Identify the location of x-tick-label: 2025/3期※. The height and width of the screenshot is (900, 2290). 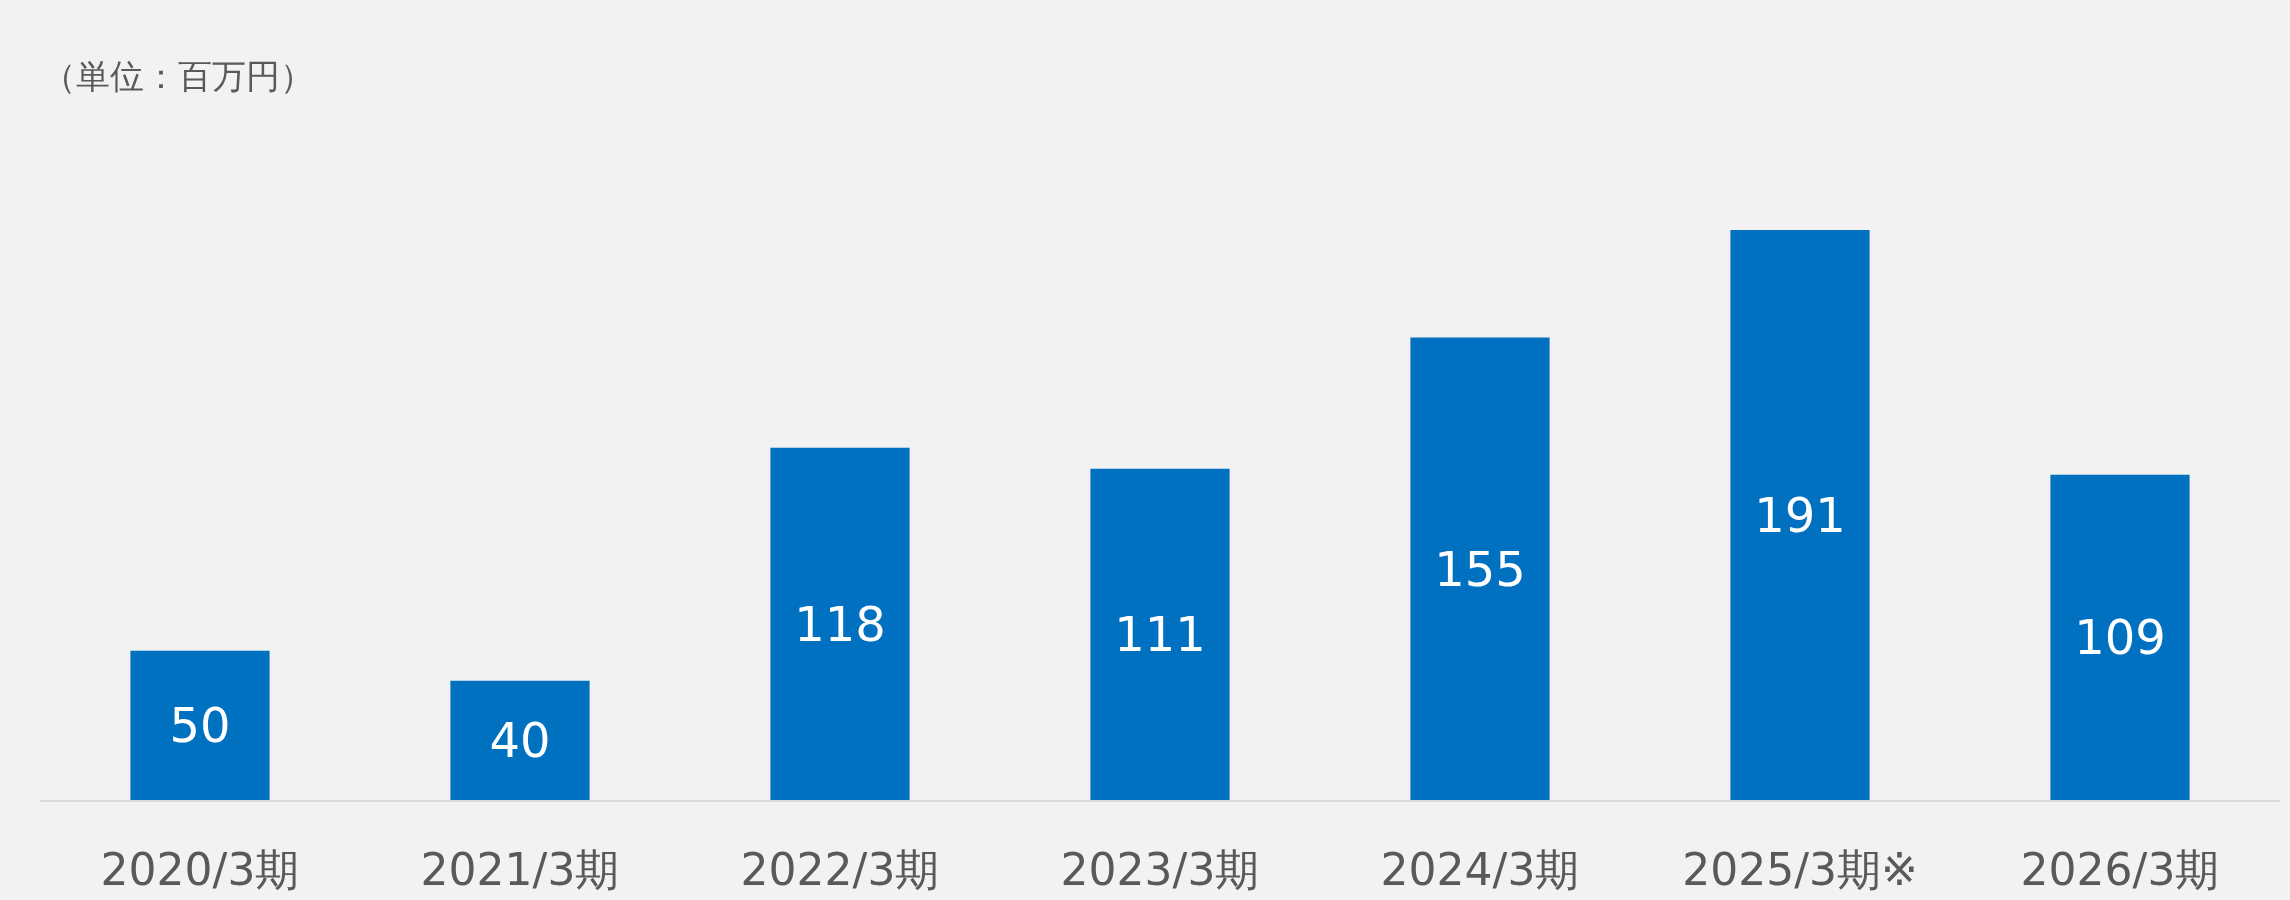
(1800, 869).